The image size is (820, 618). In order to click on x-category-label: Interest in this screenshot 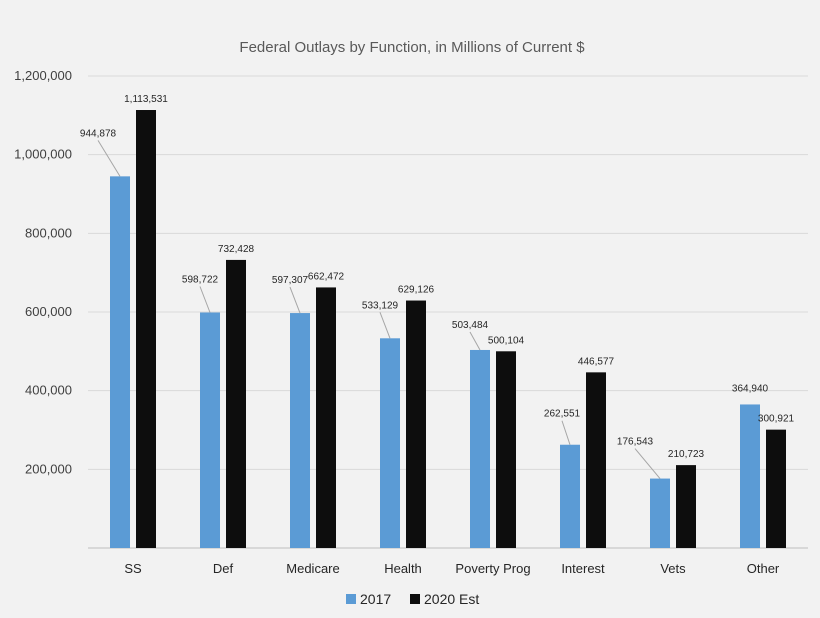, I will do `click(583, 568)`.